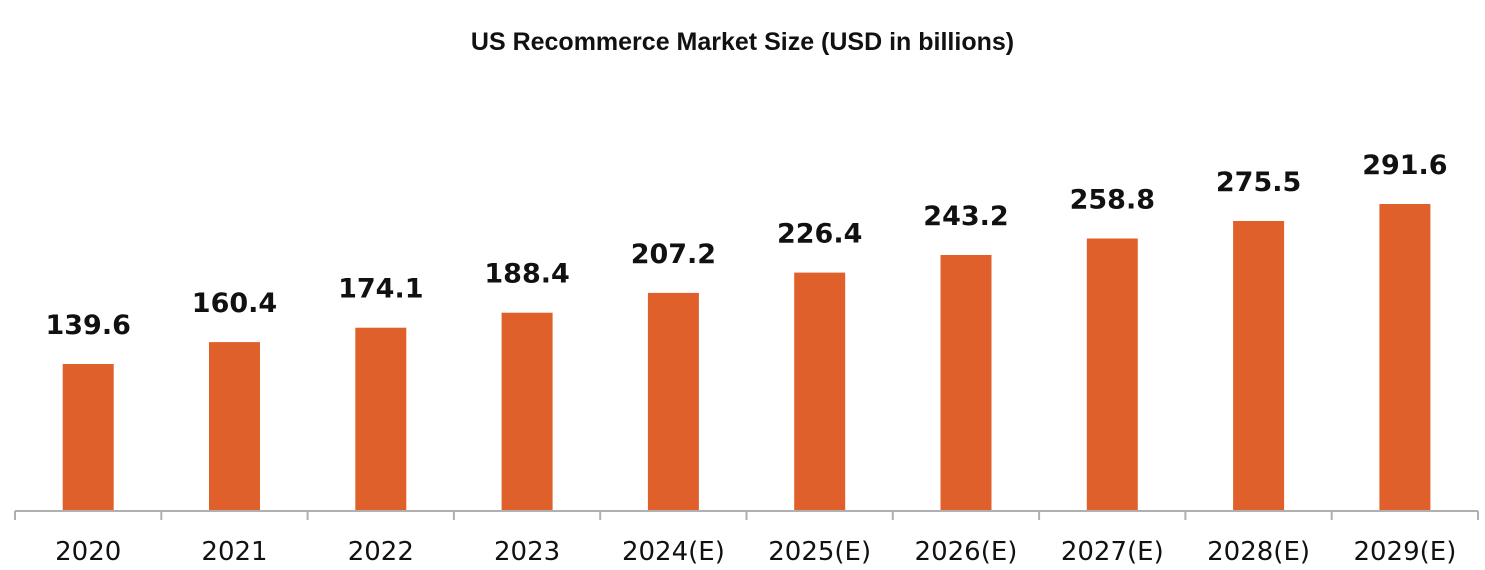  What do you see at coordinates (673, 401) in the screenshot?
I see `bar-2024(E)` at bounding box center [673, 401].